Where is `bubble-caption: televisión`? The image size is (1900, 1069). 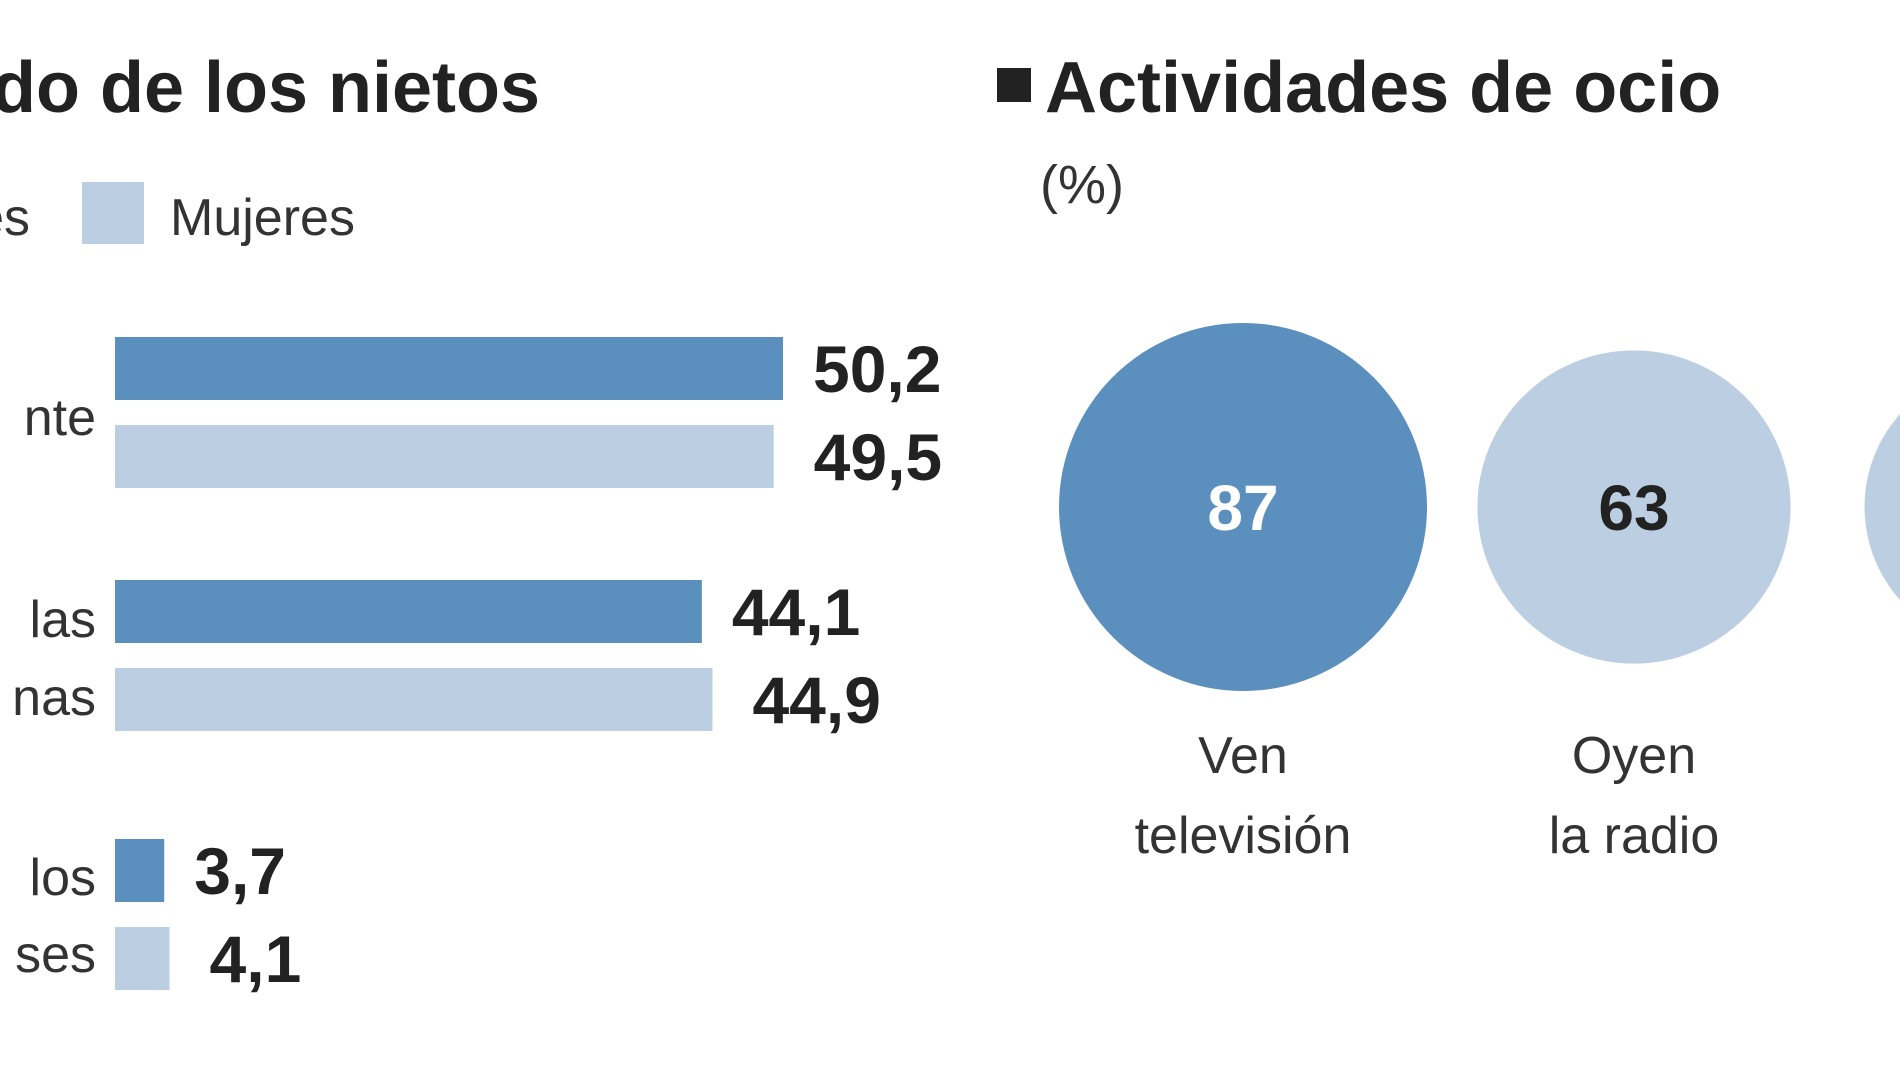
bubble-caption: televisión is located at coordinates (1243, 836).